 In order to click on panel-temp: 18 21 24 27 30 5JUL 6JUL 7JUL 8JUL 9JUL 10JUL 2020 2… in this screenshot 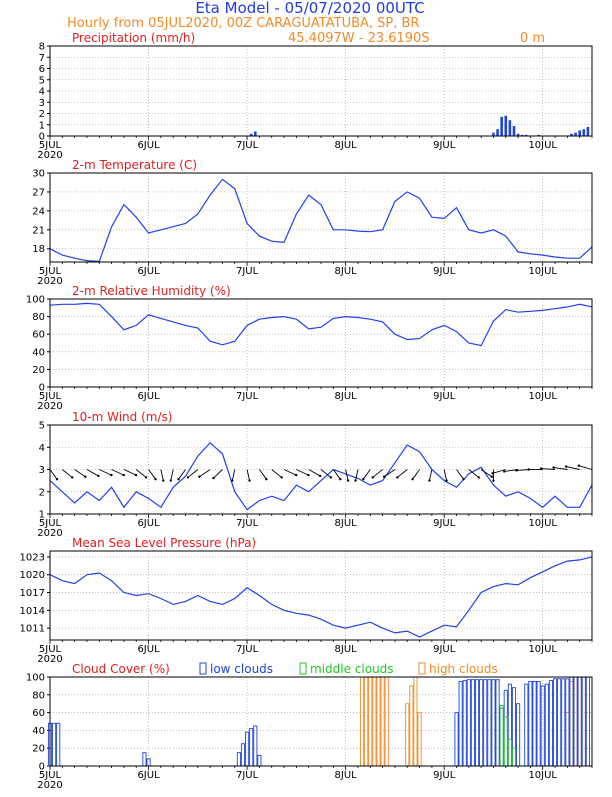, I will do `click(312, 222)`.